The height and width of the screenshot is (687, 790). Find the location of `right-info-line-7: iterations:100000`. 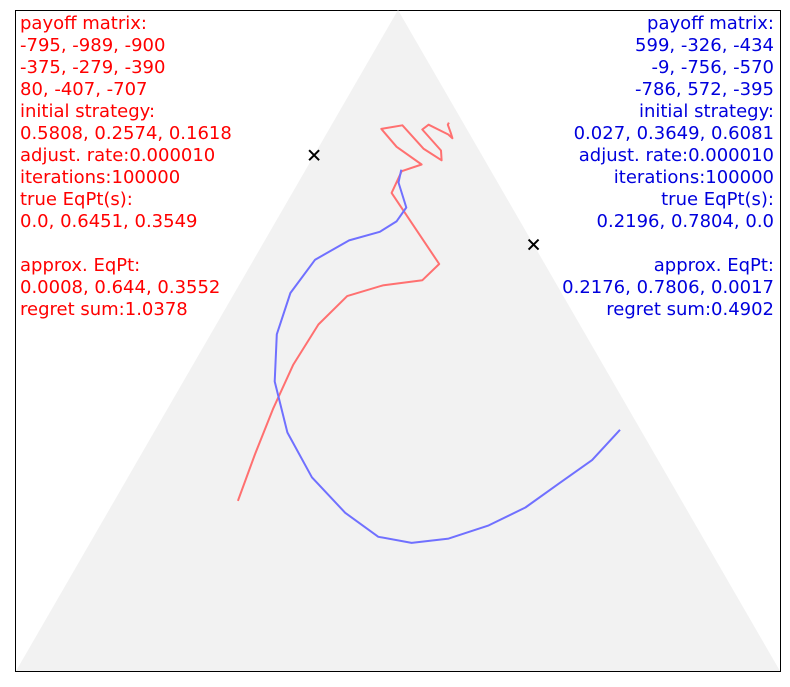

right-info-line-7: iterations:100000 is located at coordinates (694, 177).